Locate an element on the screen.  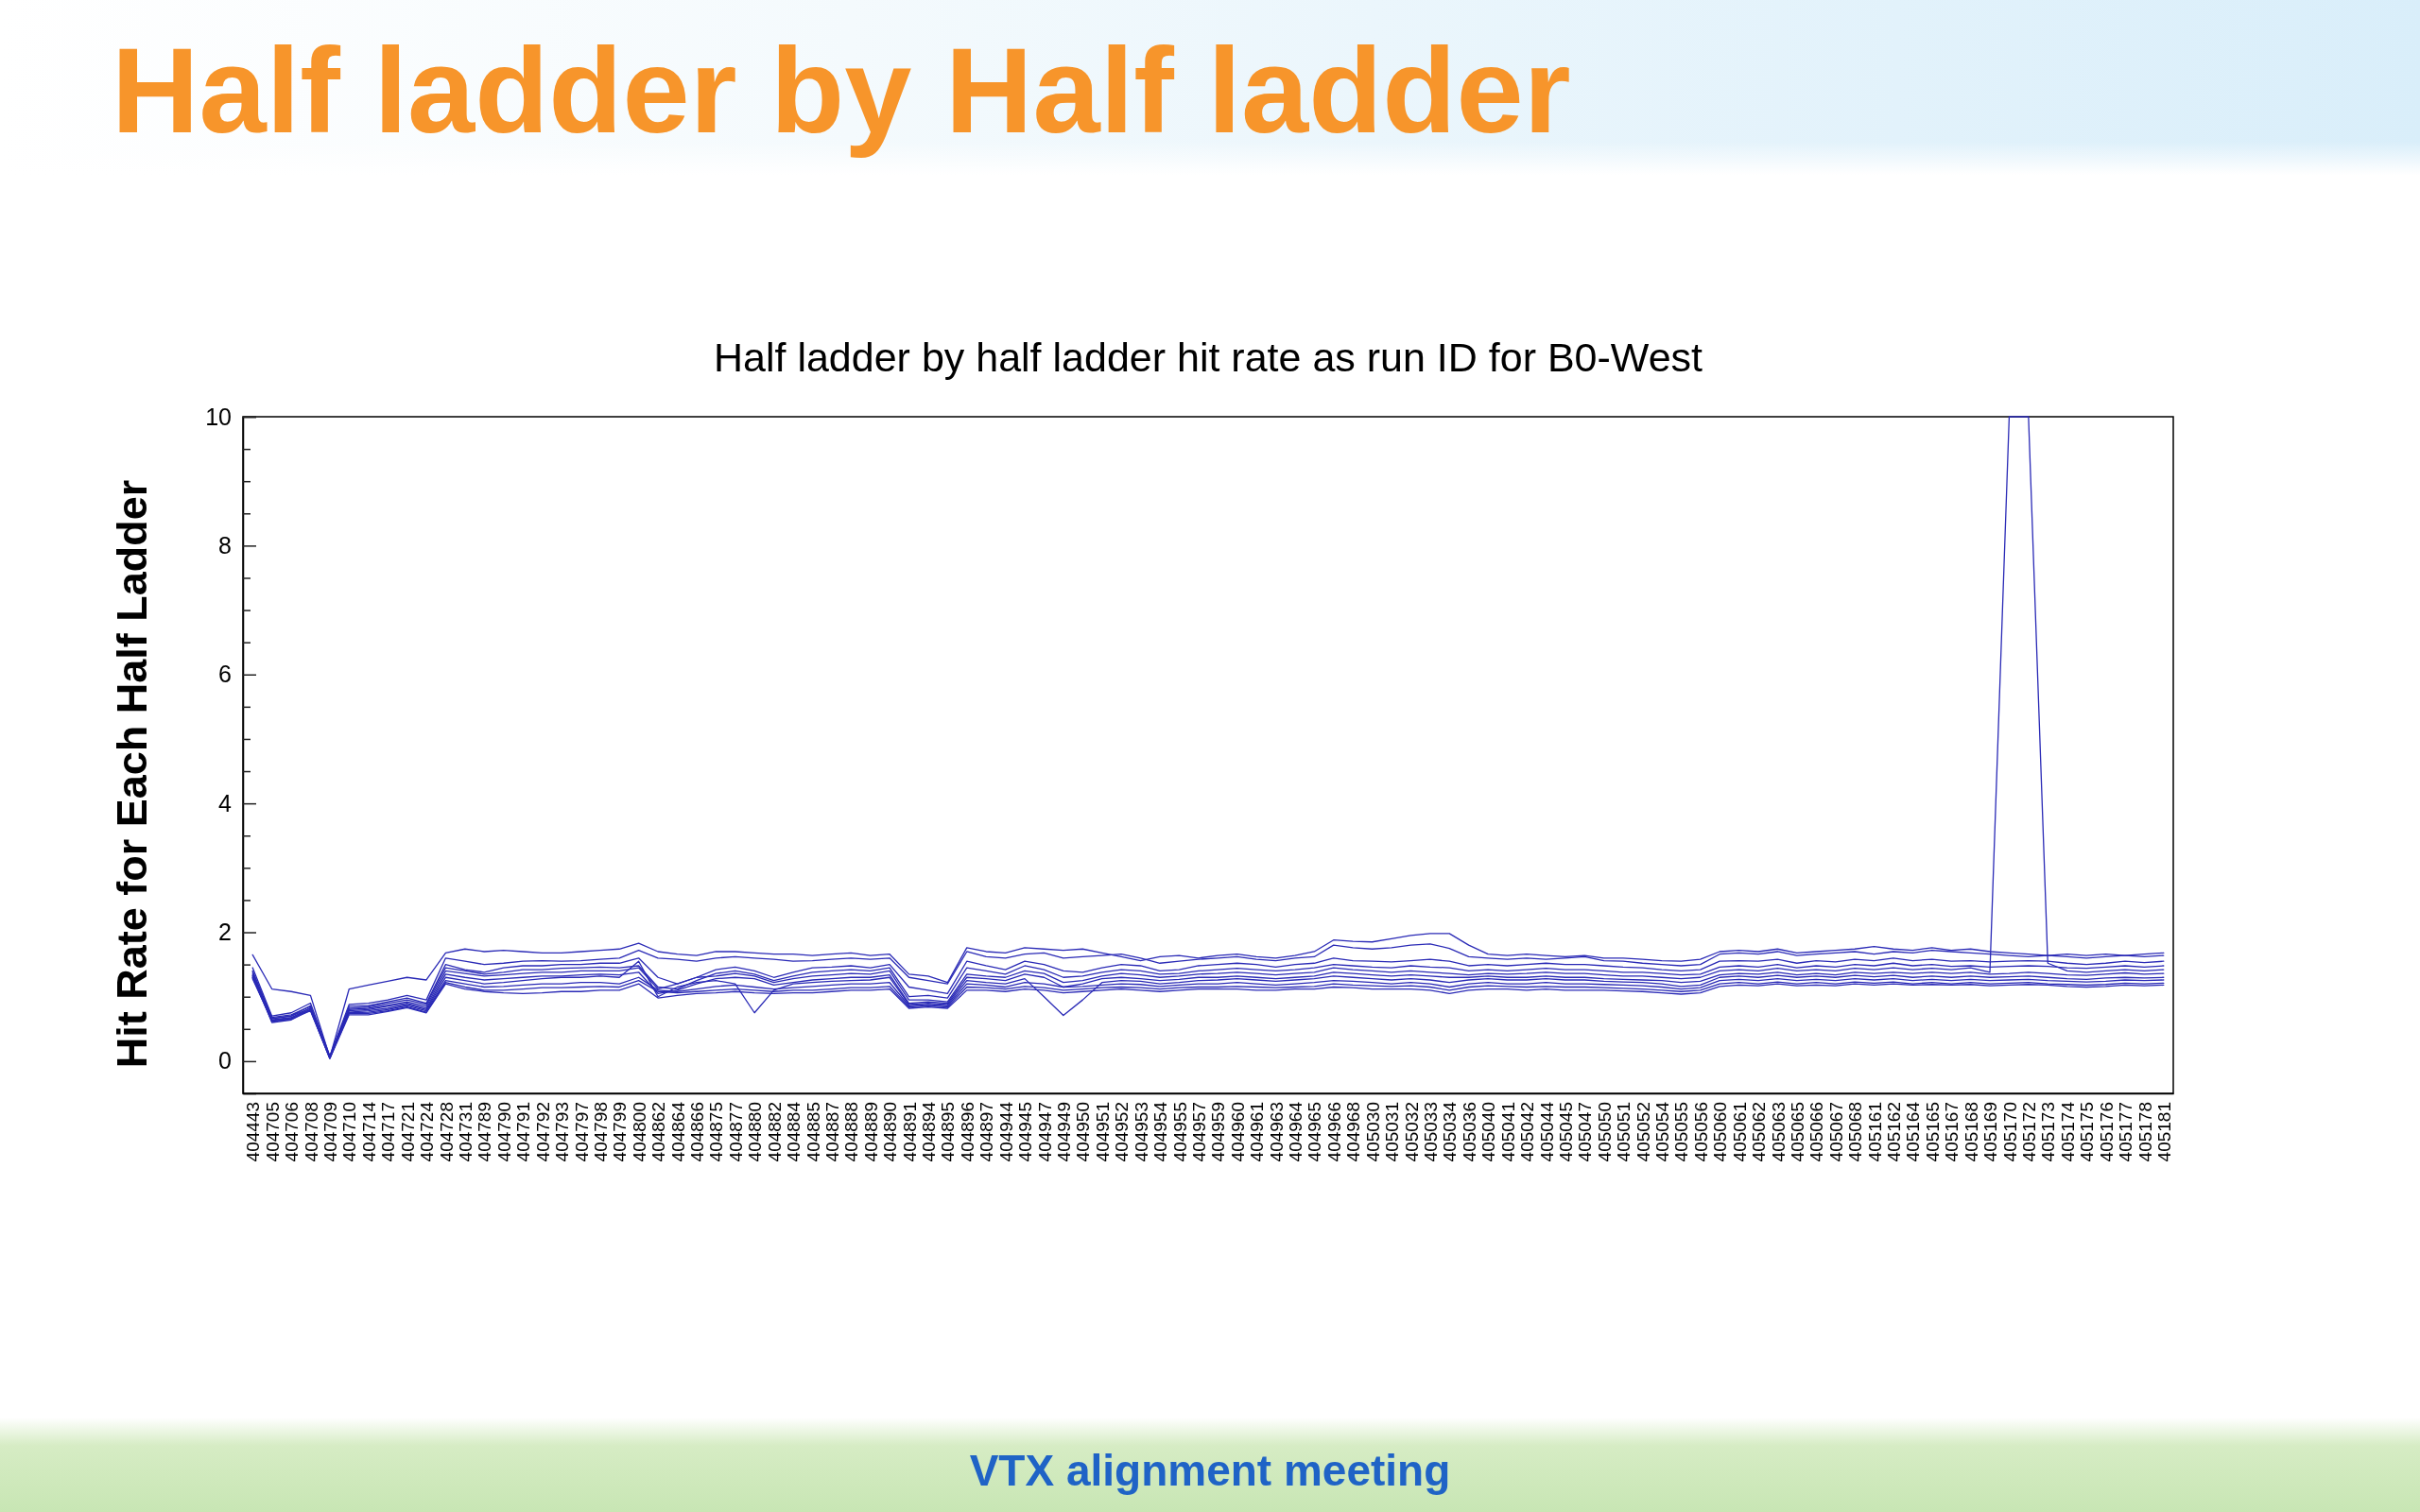
x-tick-label: 405065 is located at coordinates (1797, 1132).